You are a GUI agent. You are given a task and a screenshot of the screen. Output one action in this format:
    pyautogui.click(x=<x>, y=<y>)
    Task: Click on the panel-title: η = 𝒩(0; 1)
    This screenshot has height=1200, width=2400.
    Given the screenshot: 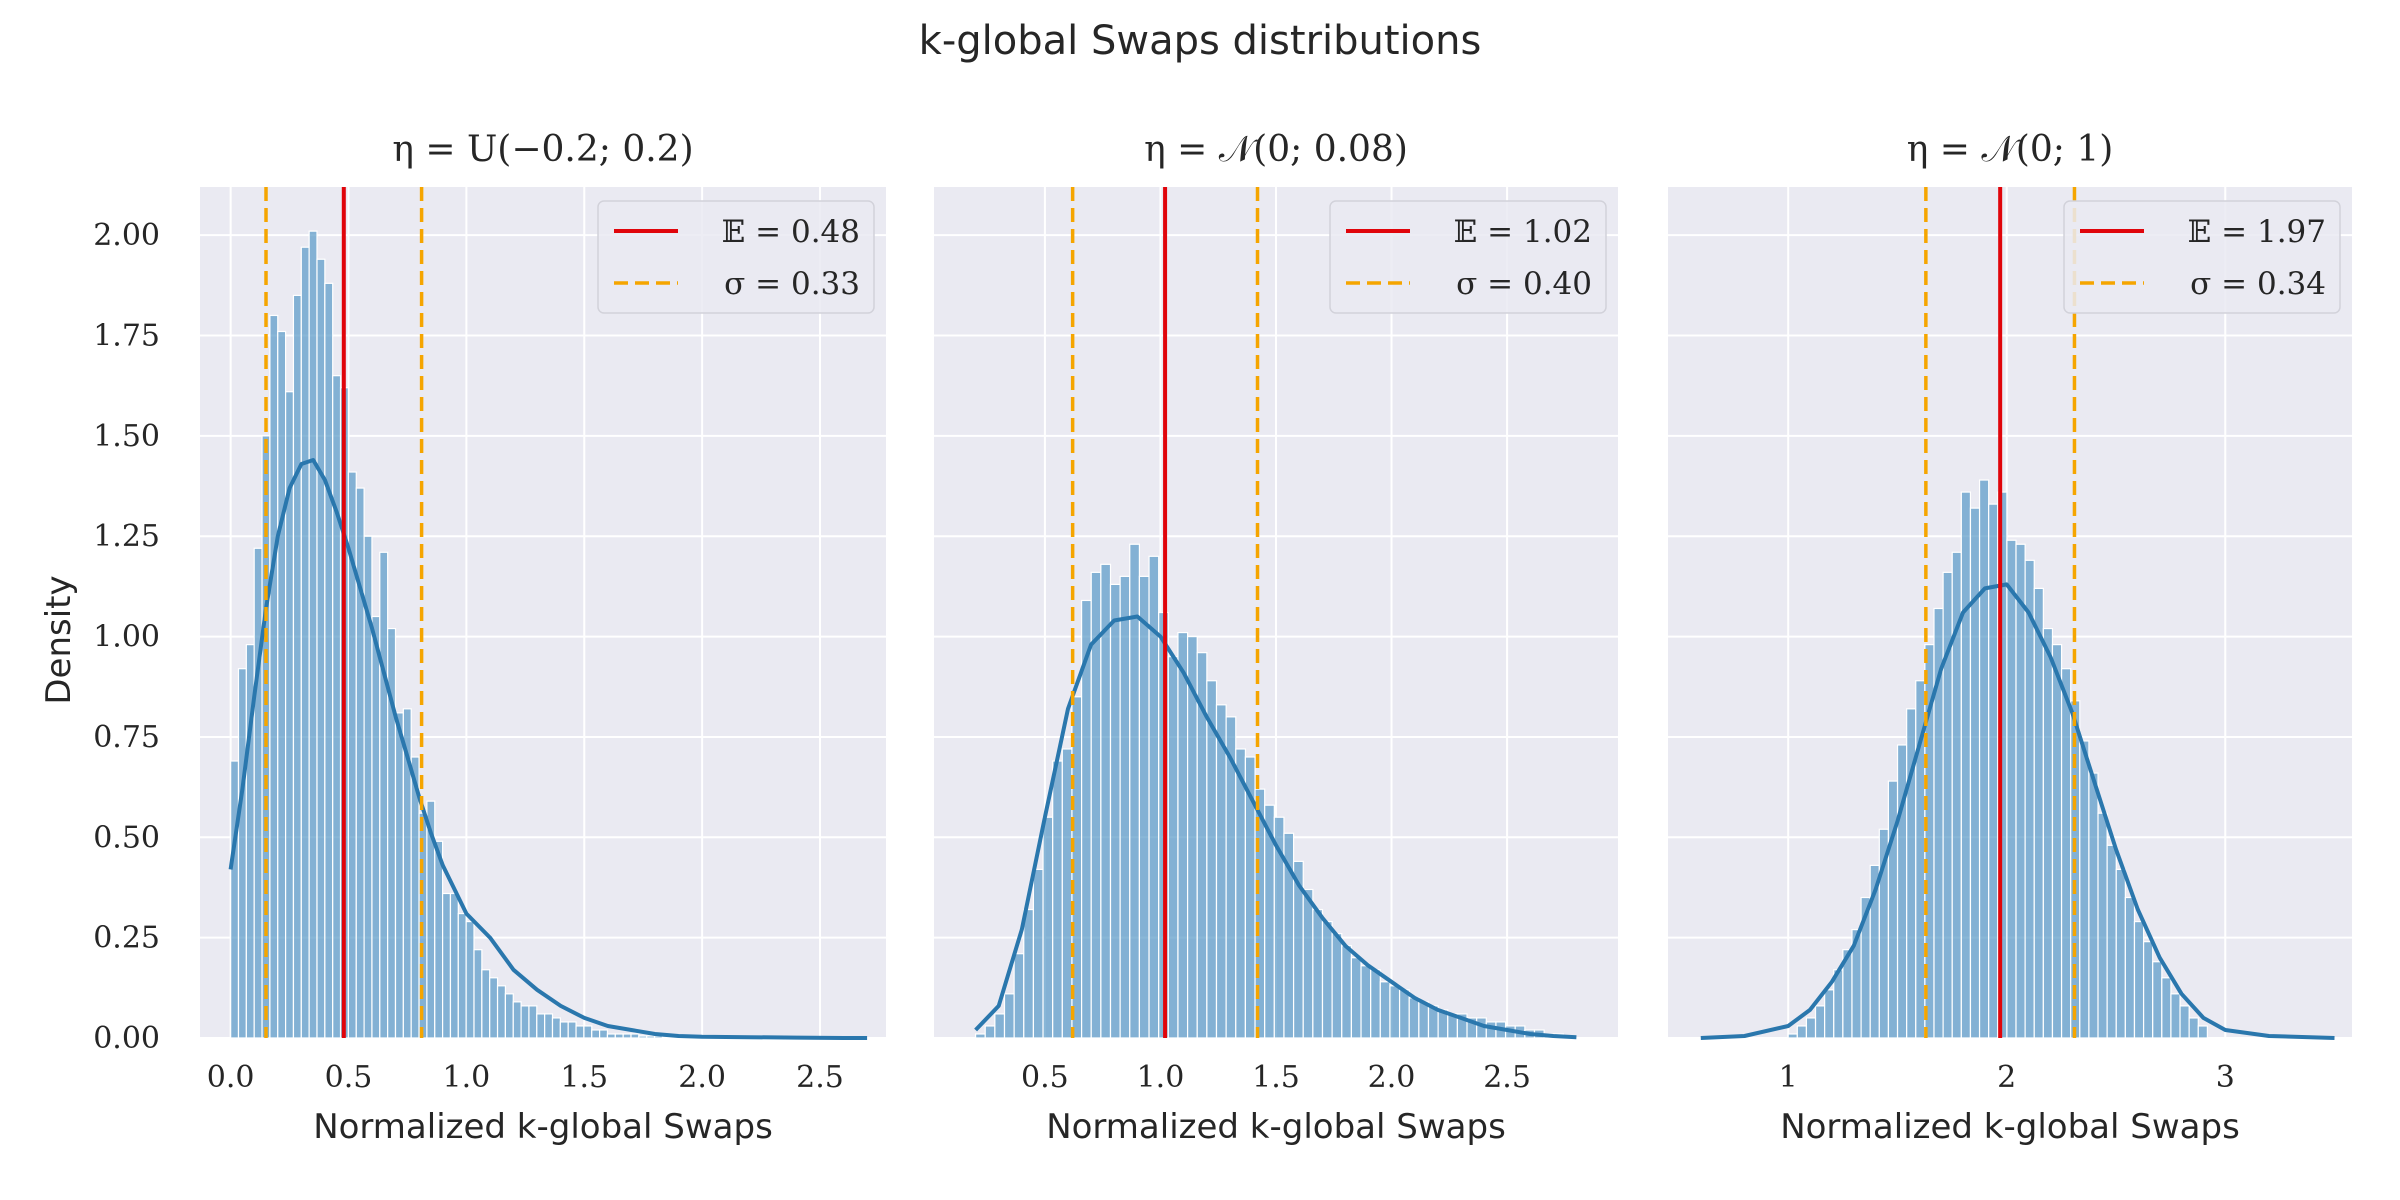 What is the action you would take?
    pyautogui.click(x=2010, y=149)
    